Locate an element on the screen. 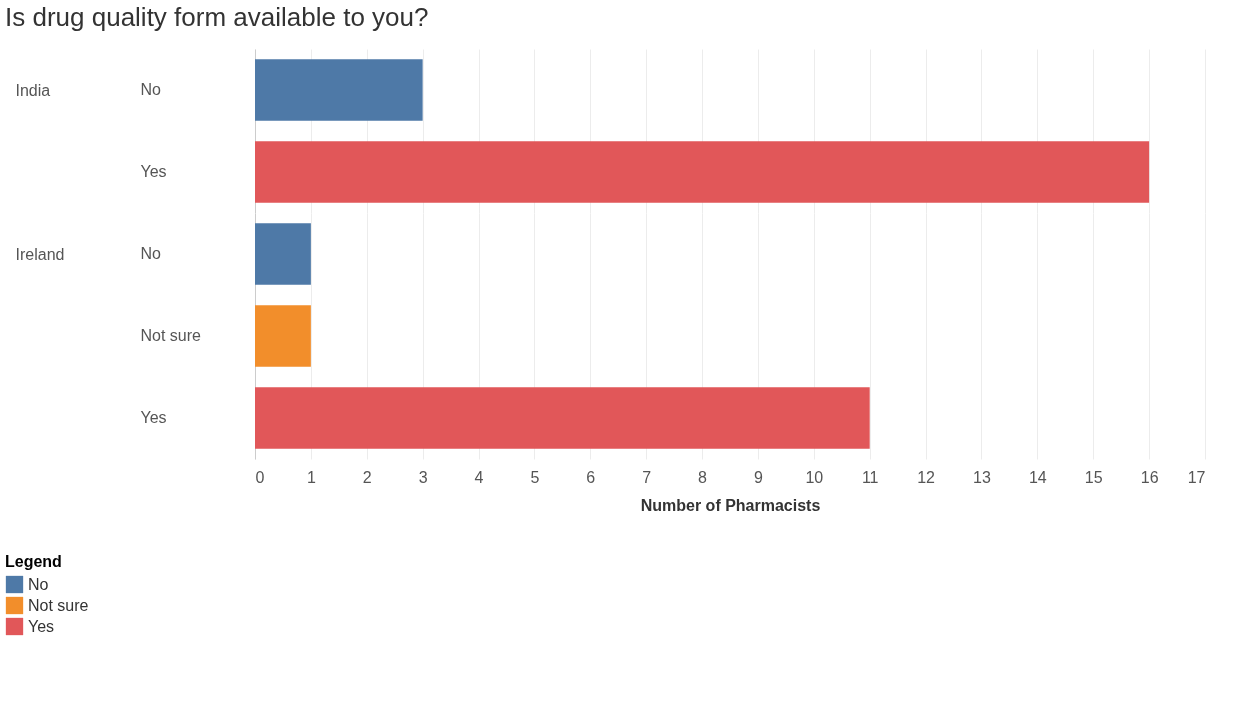  x-tick-label: 17 is located at coordinates (1196, 477).